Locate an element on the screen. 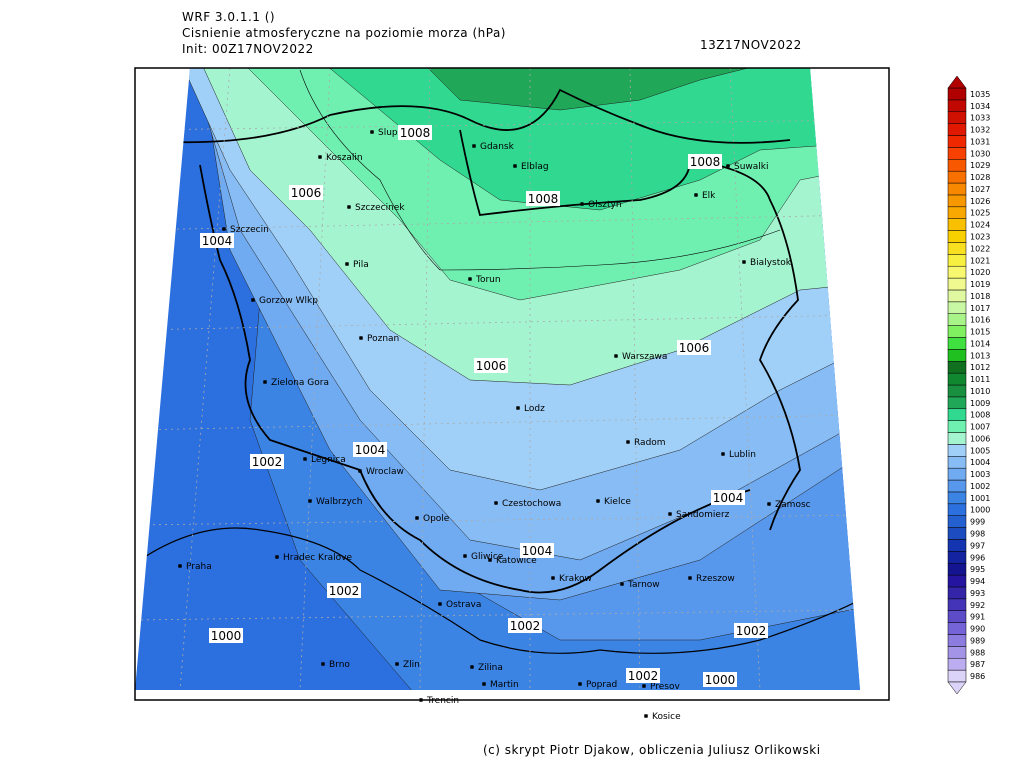  colorbar-arrow-top is located at coordinates (957, 82).